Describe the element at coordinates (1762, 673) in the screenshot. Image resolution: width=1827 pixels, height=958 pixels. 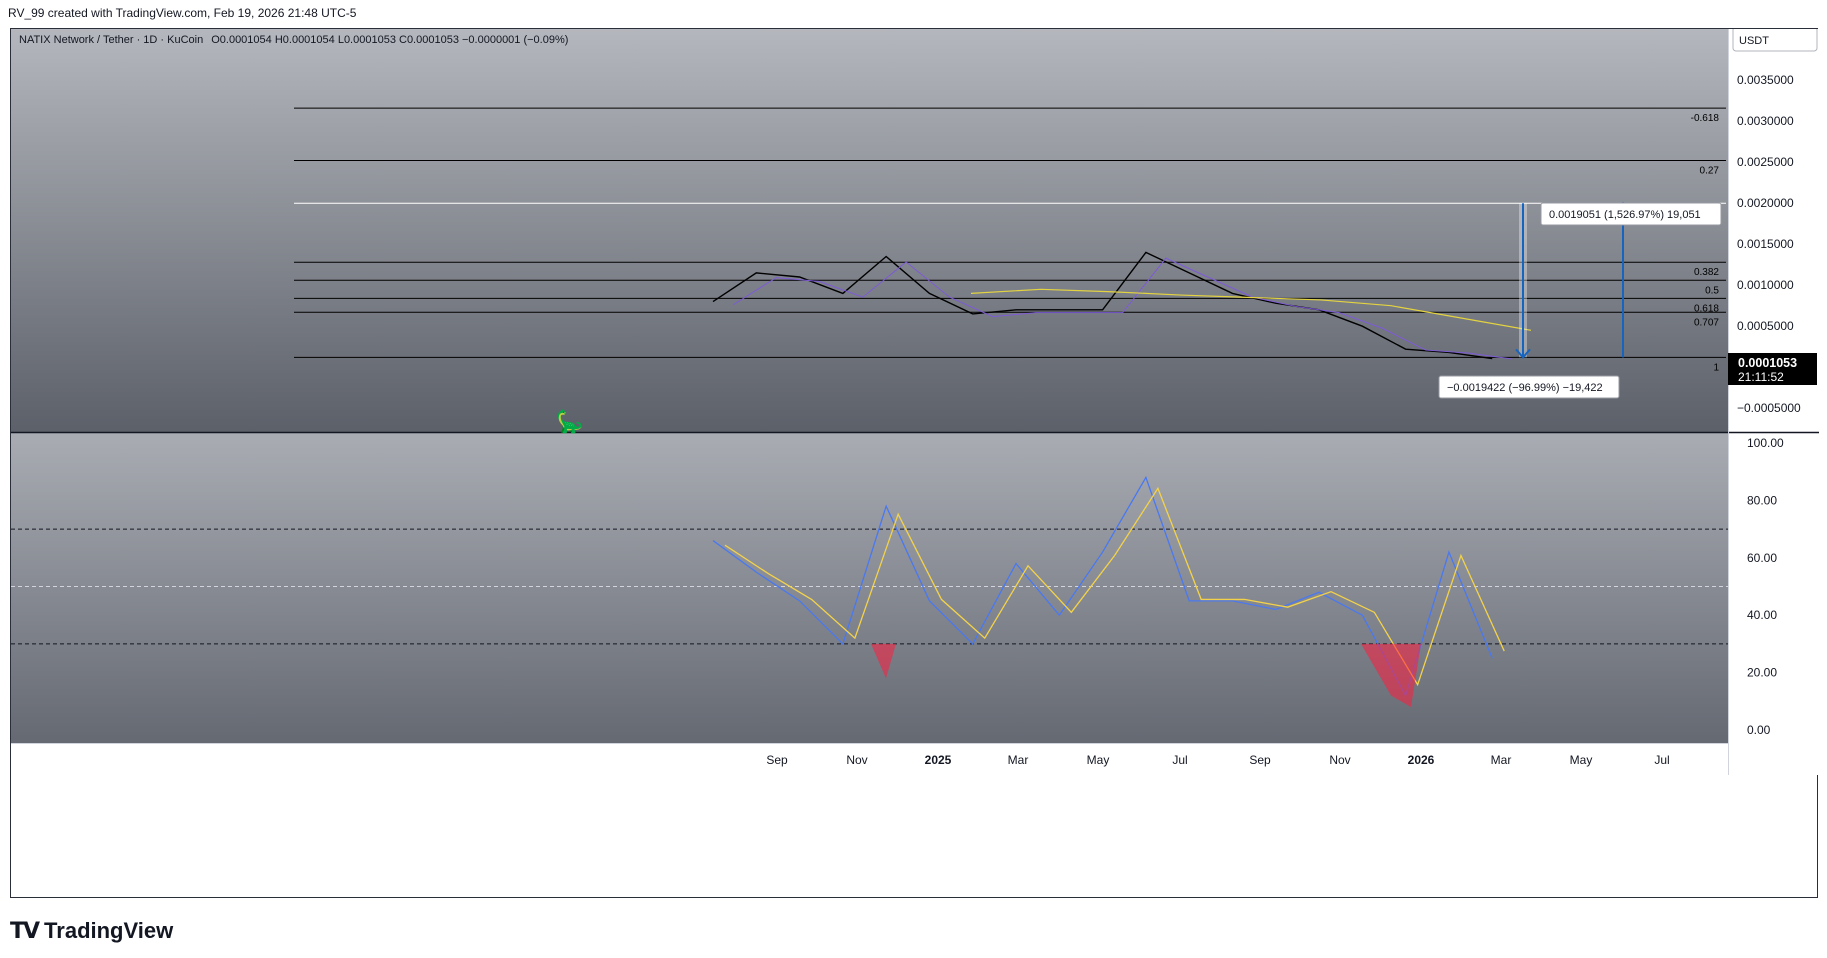
I see `rsi-tick-label: 20.00` at that location.